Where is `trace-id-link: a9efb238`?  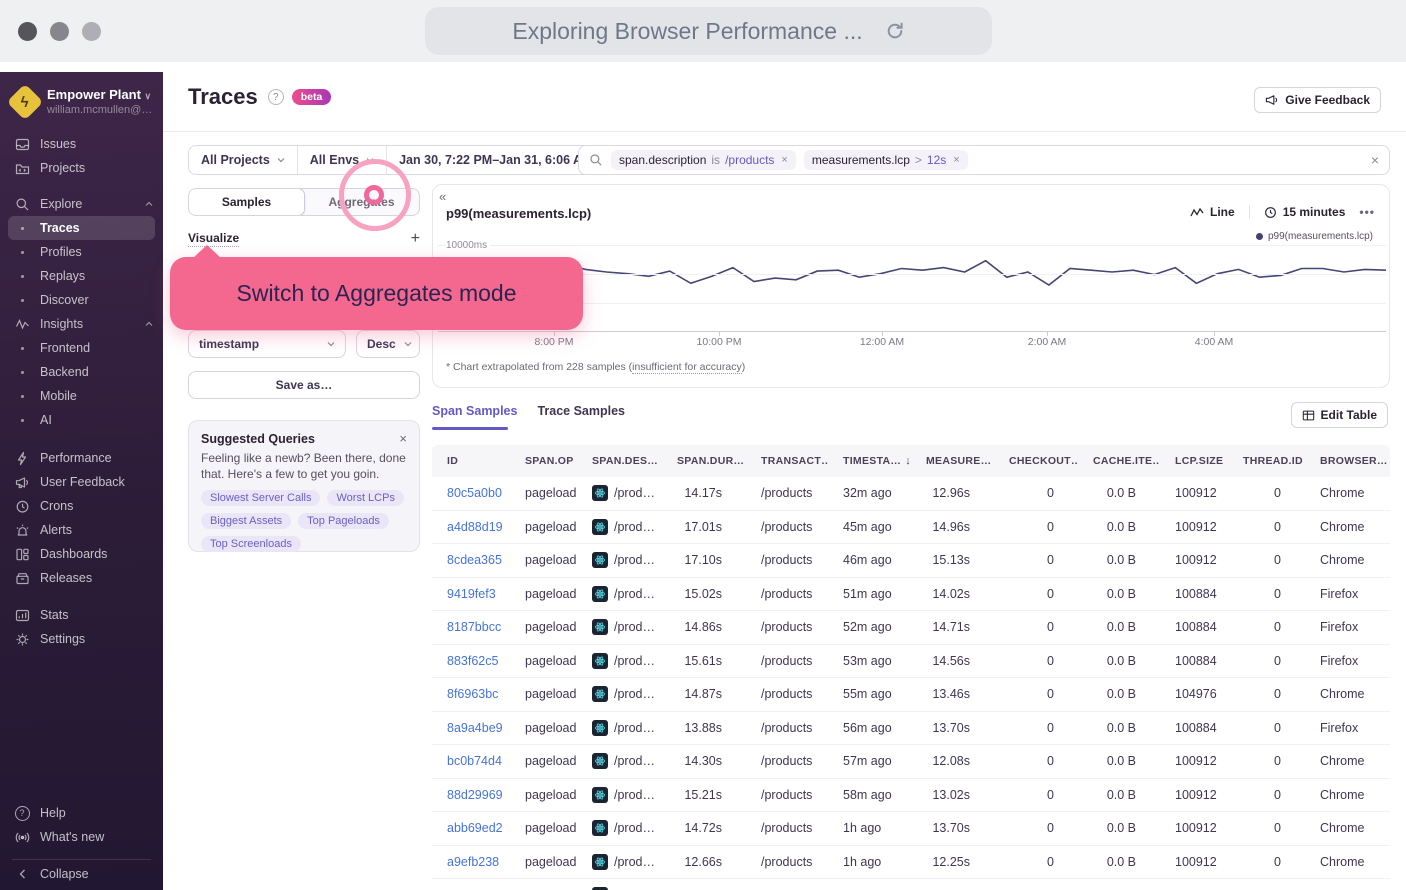 trace-id-link: a9efb238 is located at coordinates (473, 861).